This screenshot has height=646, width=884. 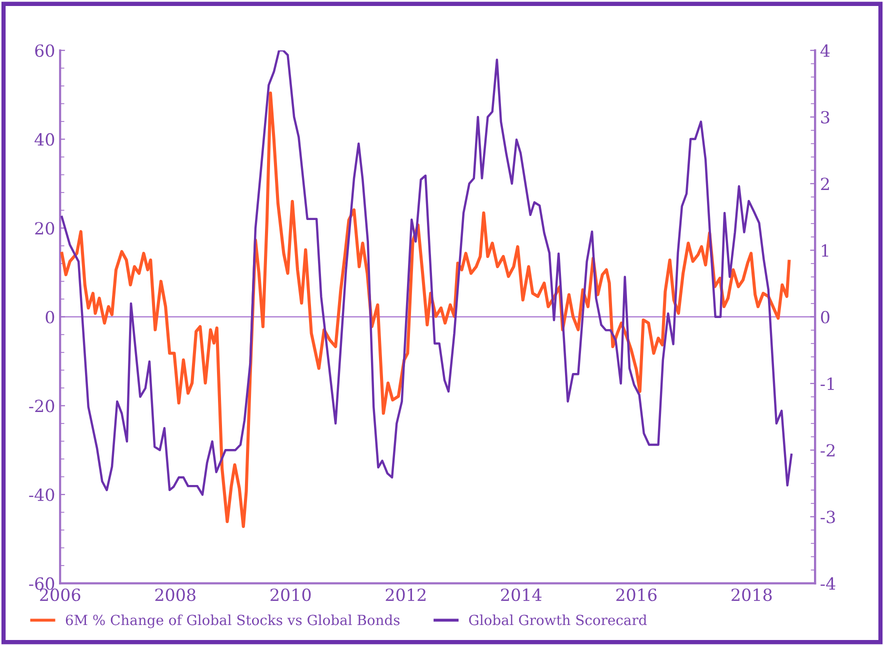 I want to click on y2-tick-label: -3, so click(x=827, y=517).